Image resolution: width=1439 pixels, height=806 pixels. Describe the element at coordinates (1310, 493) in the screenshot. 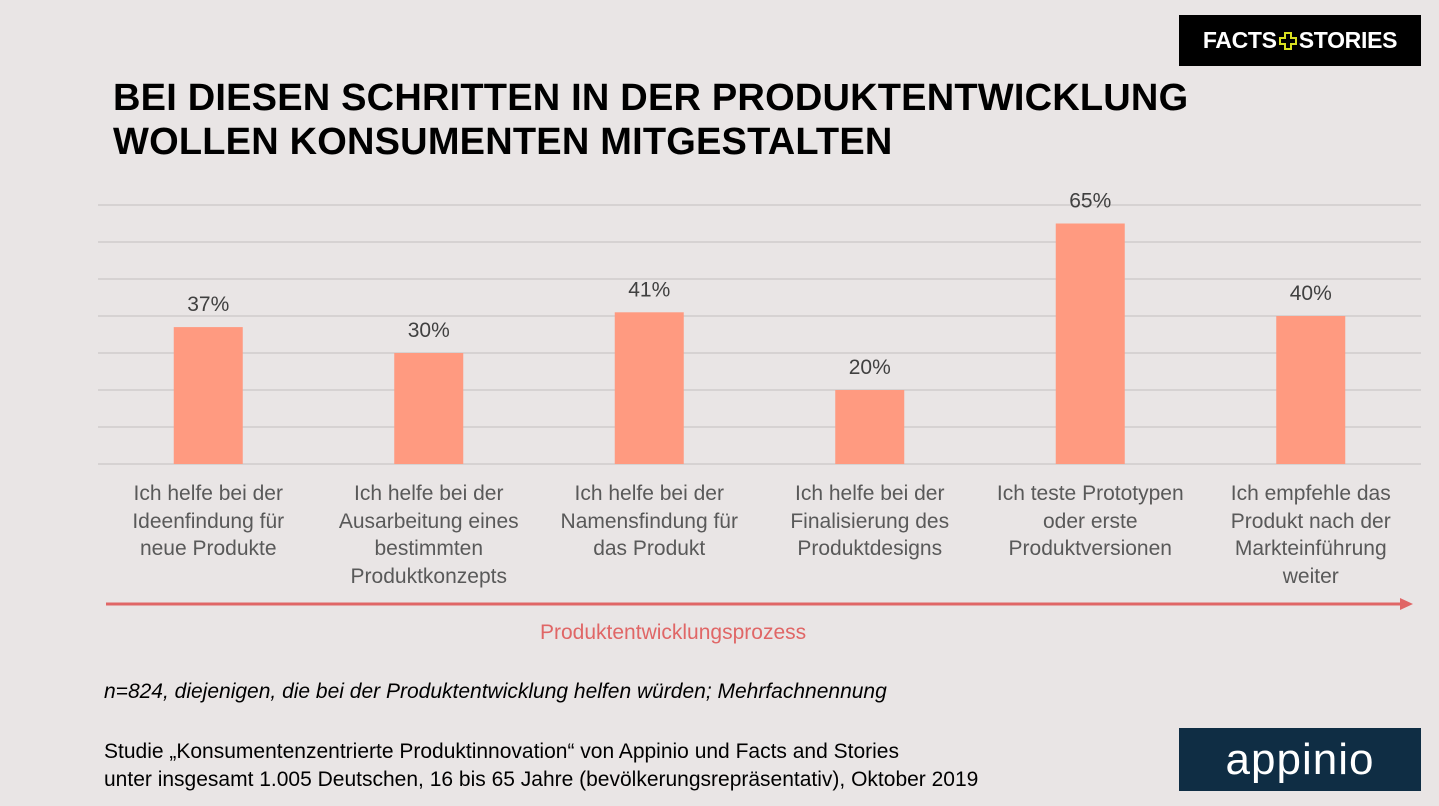

I see `category-label-line: Ich empfehle das` at that location.